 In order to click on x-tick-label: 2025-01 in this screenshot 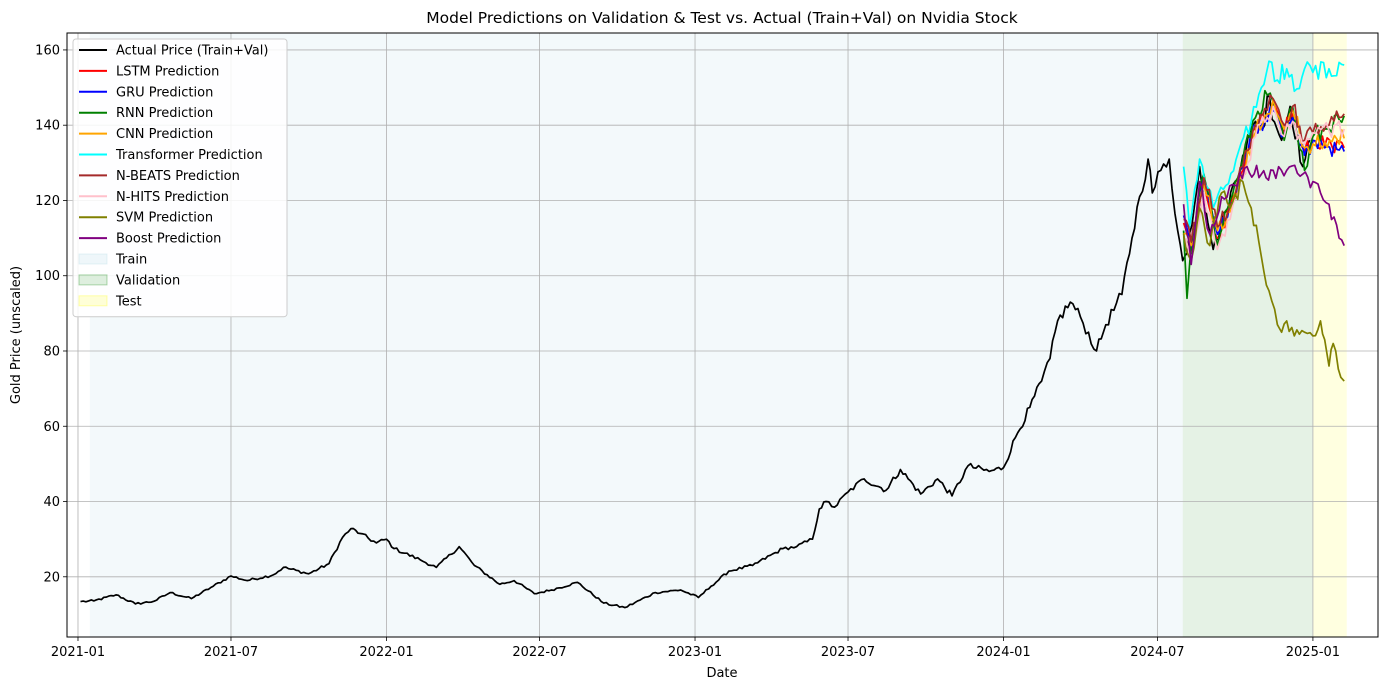, I will do `click(1313, 652)`.